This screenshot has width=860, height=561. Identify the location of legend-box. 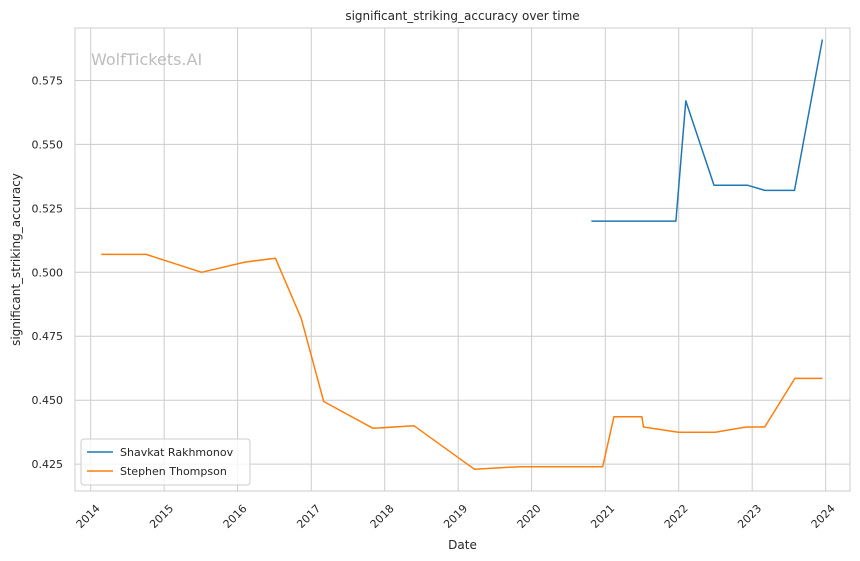
(165, 462).